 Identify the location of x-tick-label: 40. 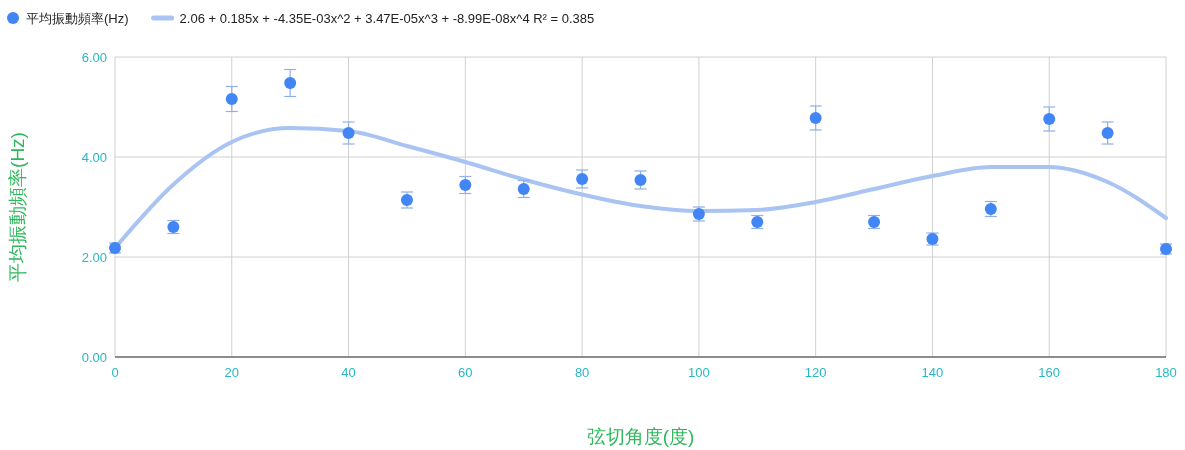
(348, 372).